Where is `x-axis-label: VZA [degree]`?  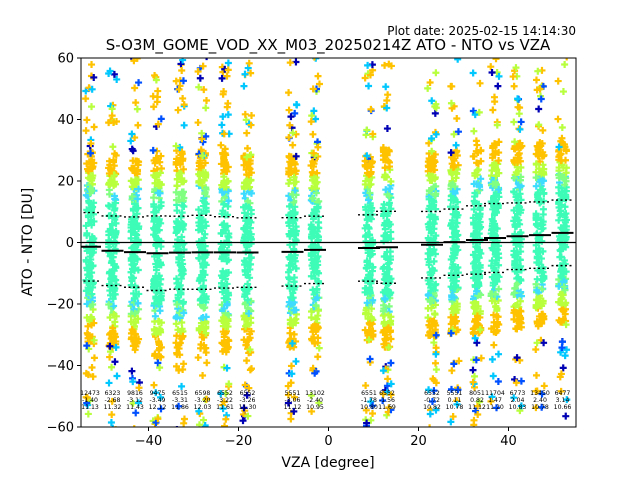
x-axis-label: VZA [degree] is located at coordinates (327, 463).